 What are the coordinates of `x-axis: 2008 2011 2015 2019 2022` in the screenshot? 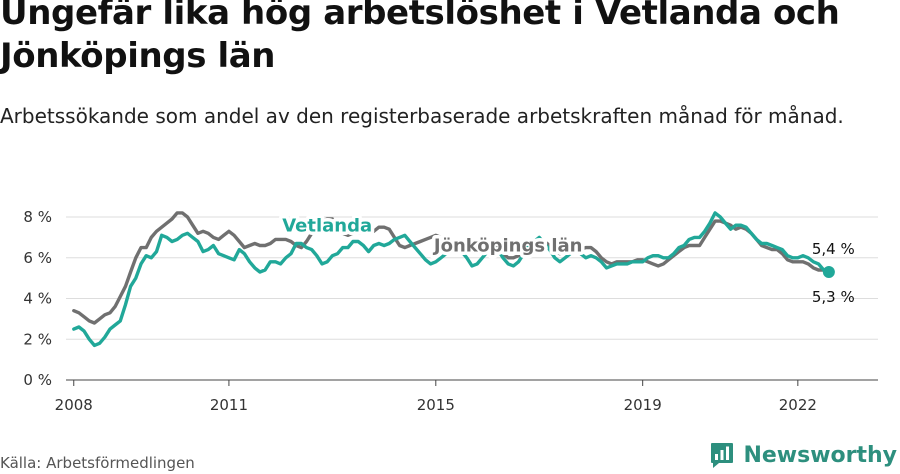 It's located at (436, 397).